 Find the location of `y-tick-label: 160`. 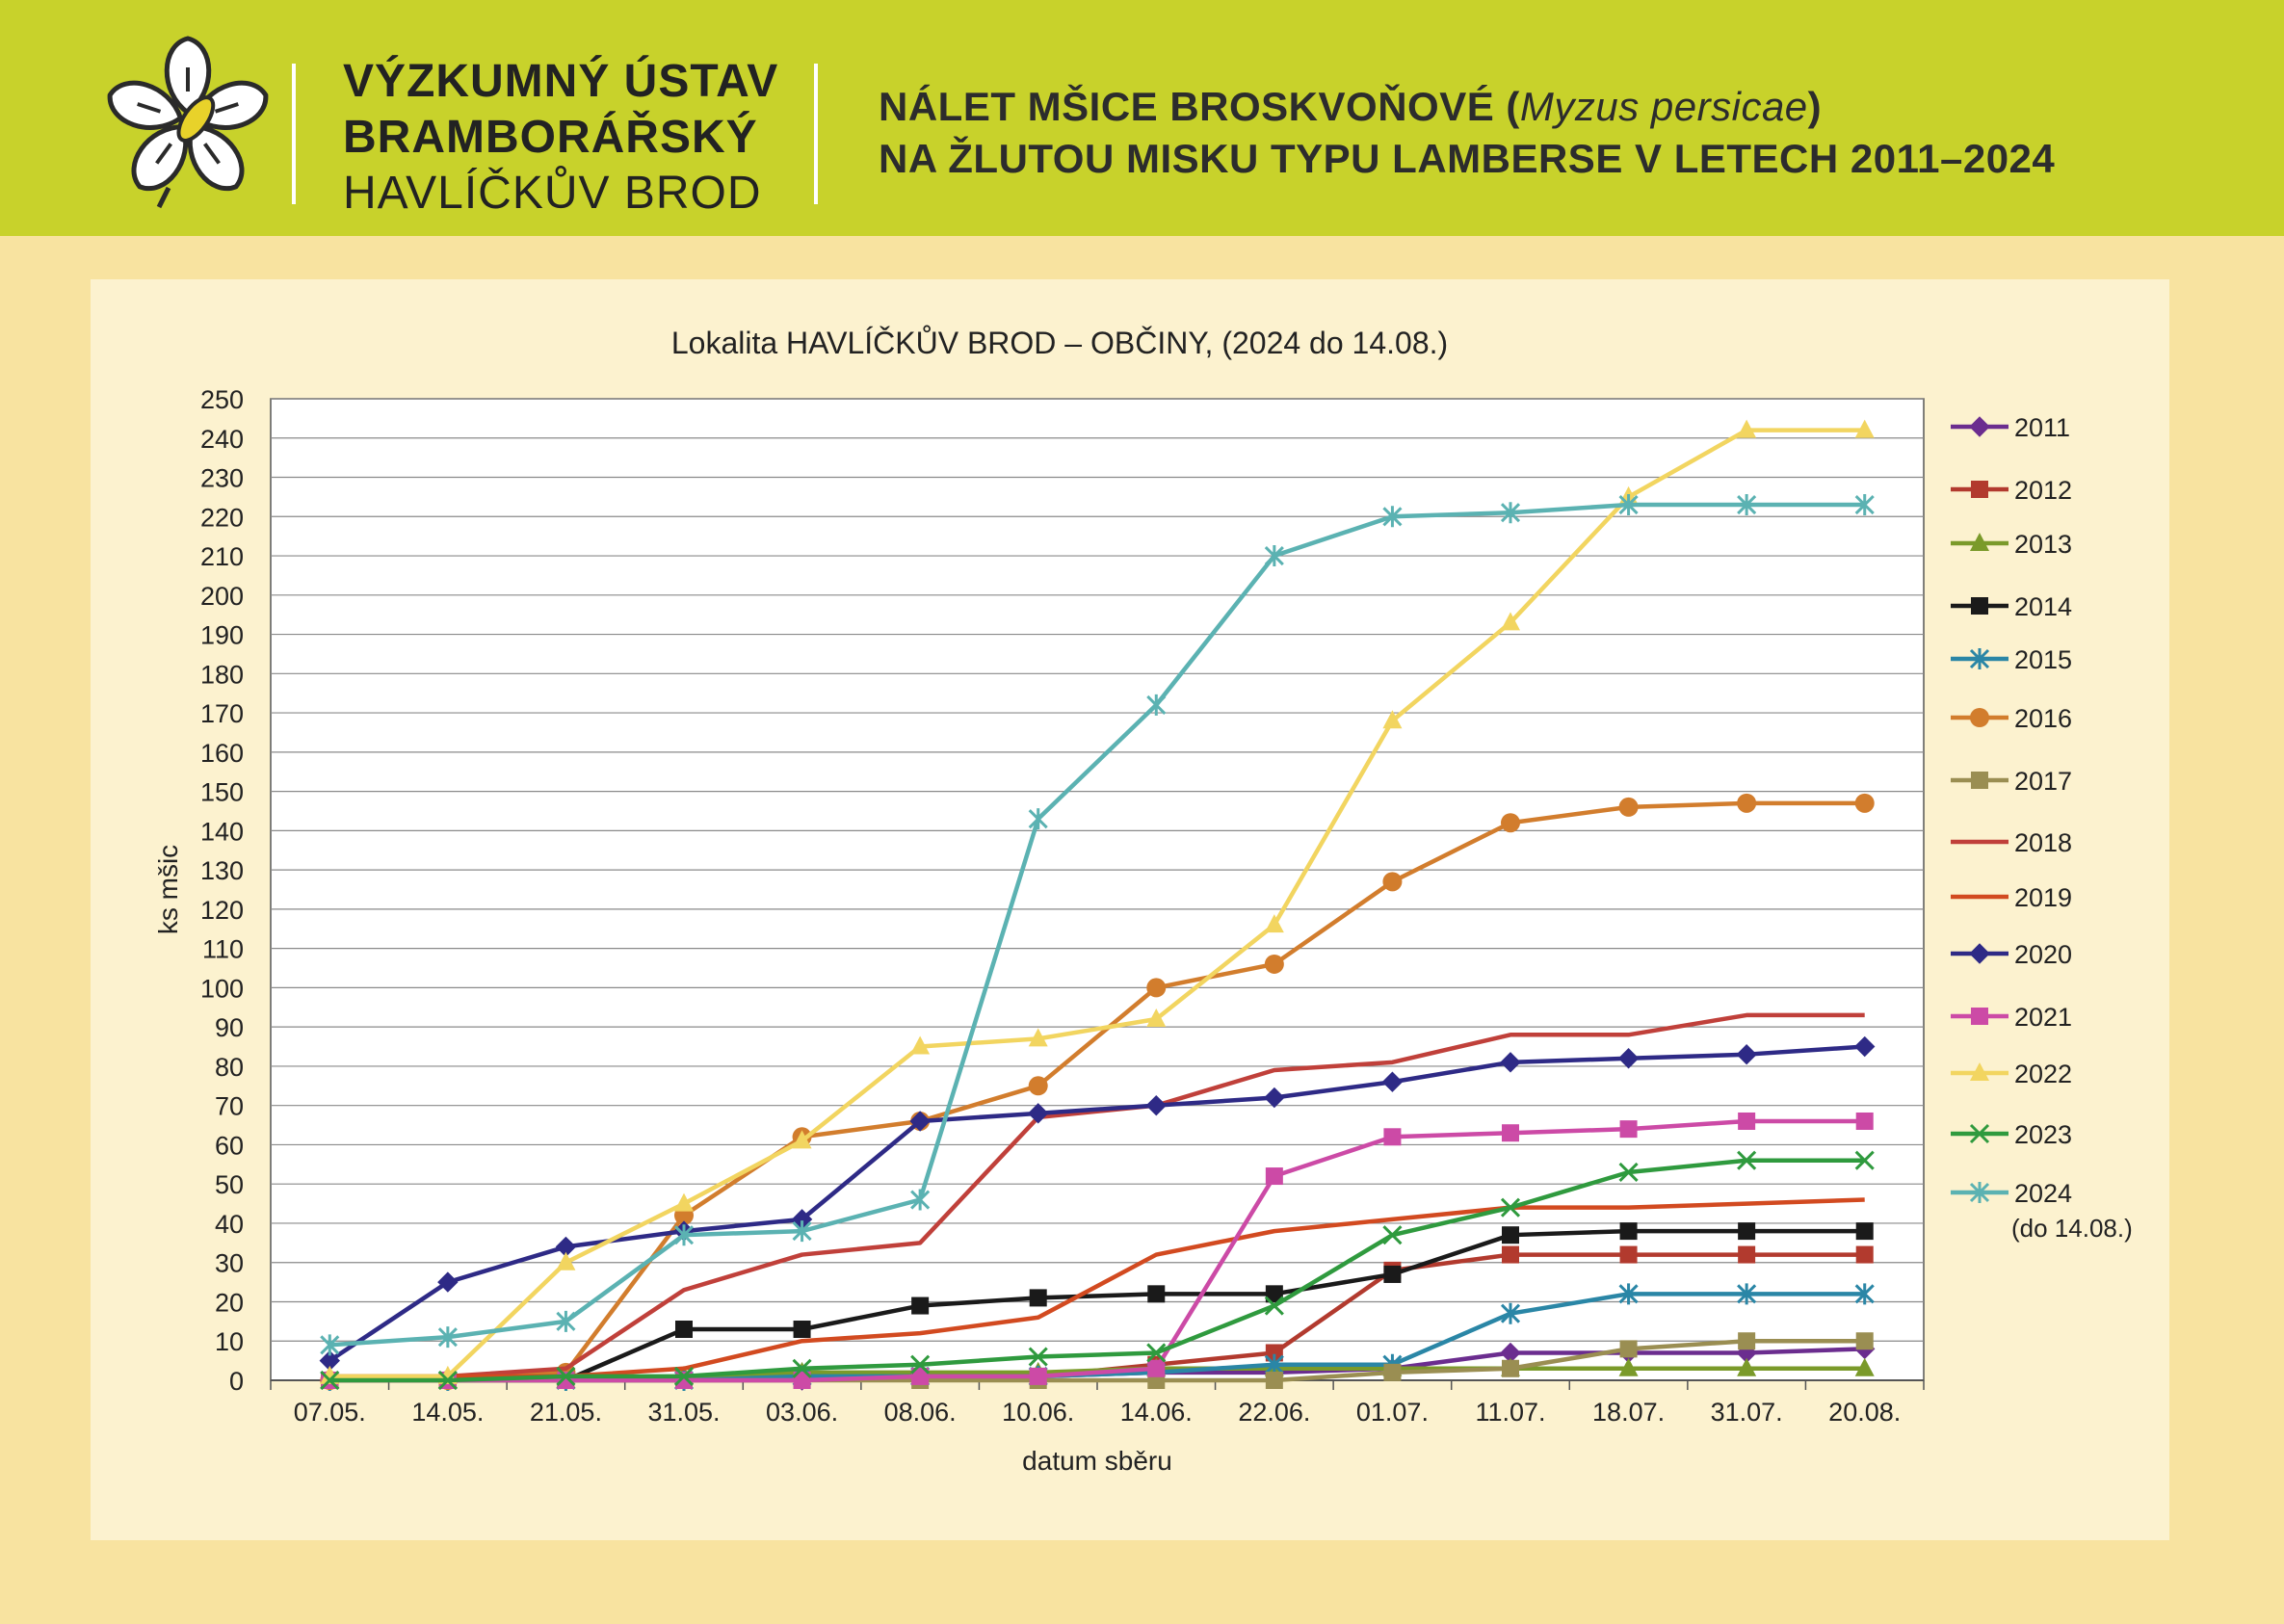

y-tick-label: 160 is located at coordinates (222, 753).